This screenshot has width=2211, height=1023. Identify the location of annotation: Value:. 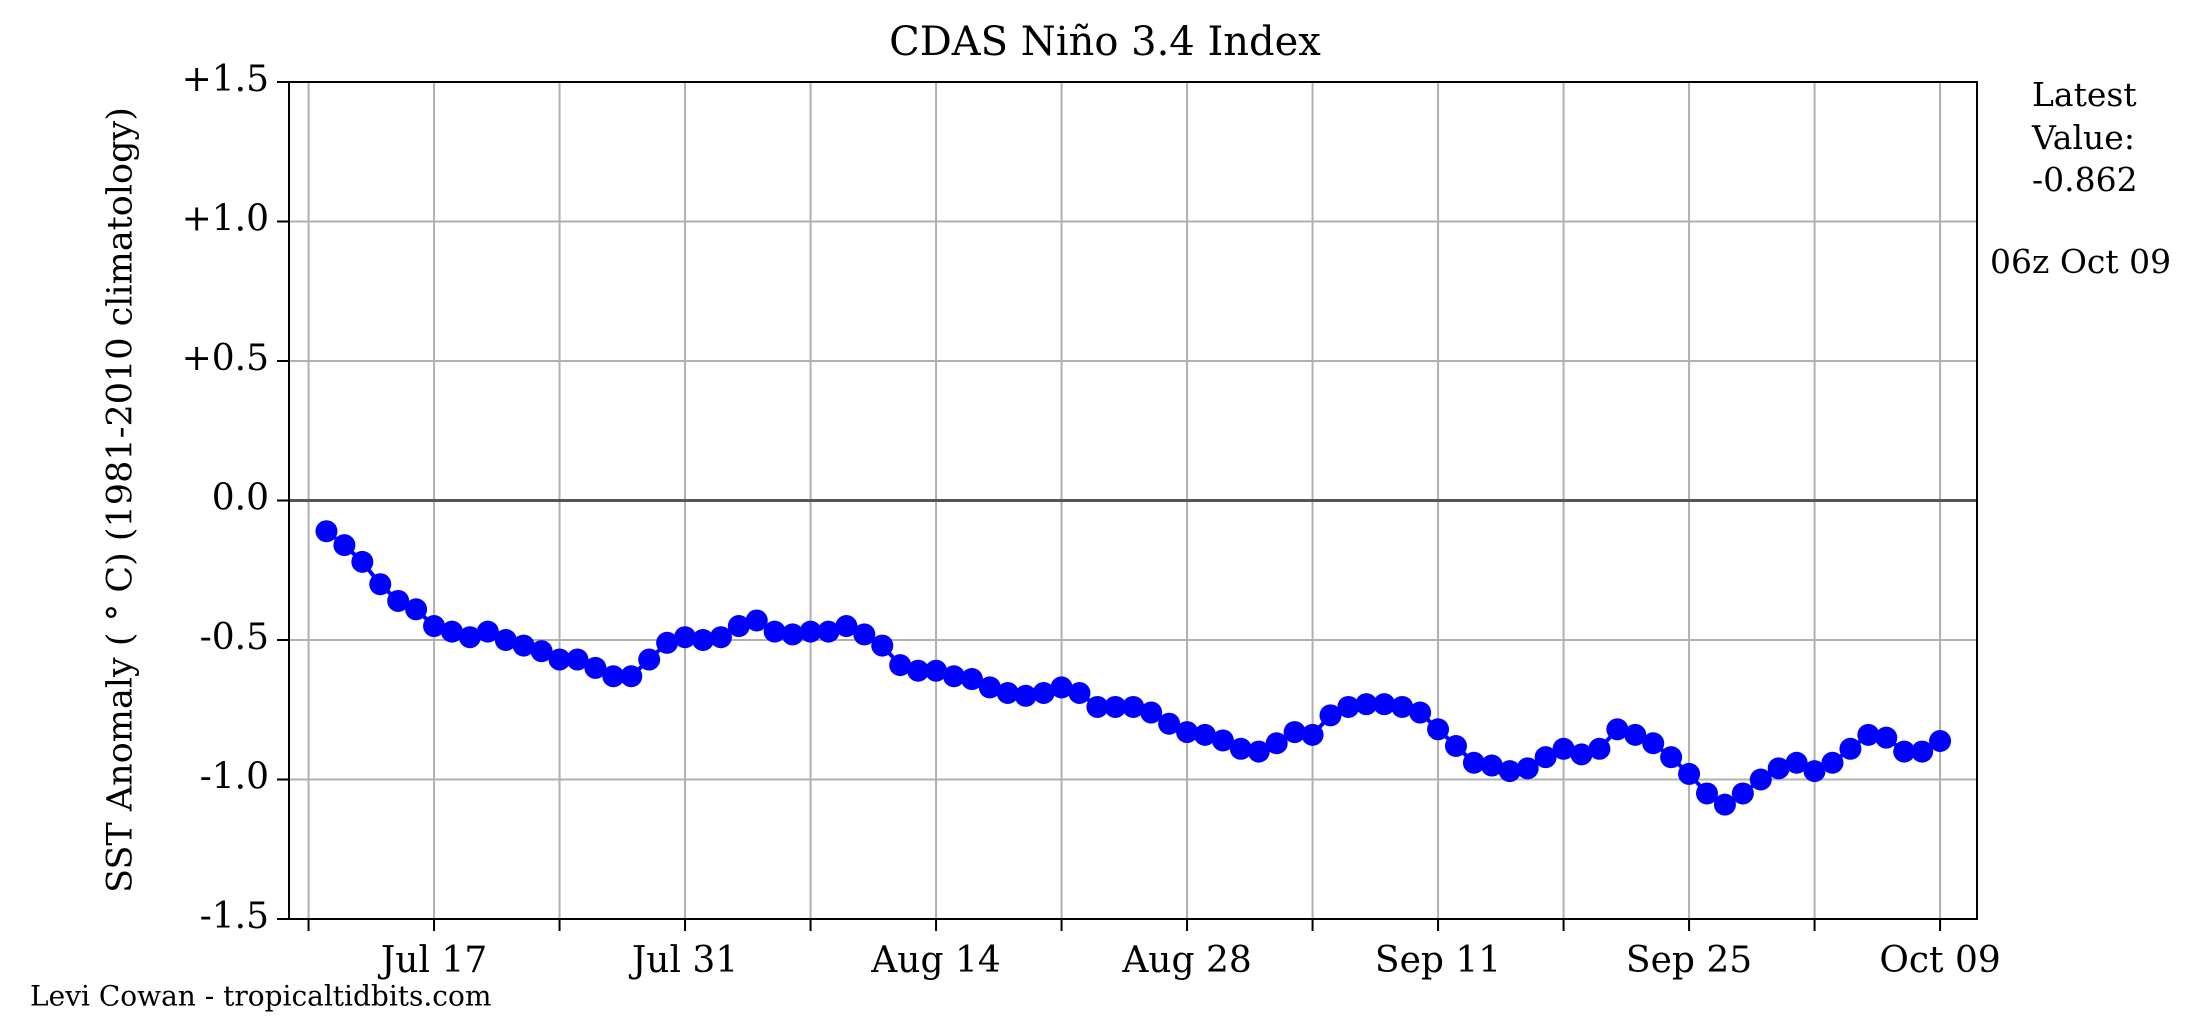
(2083, 137).